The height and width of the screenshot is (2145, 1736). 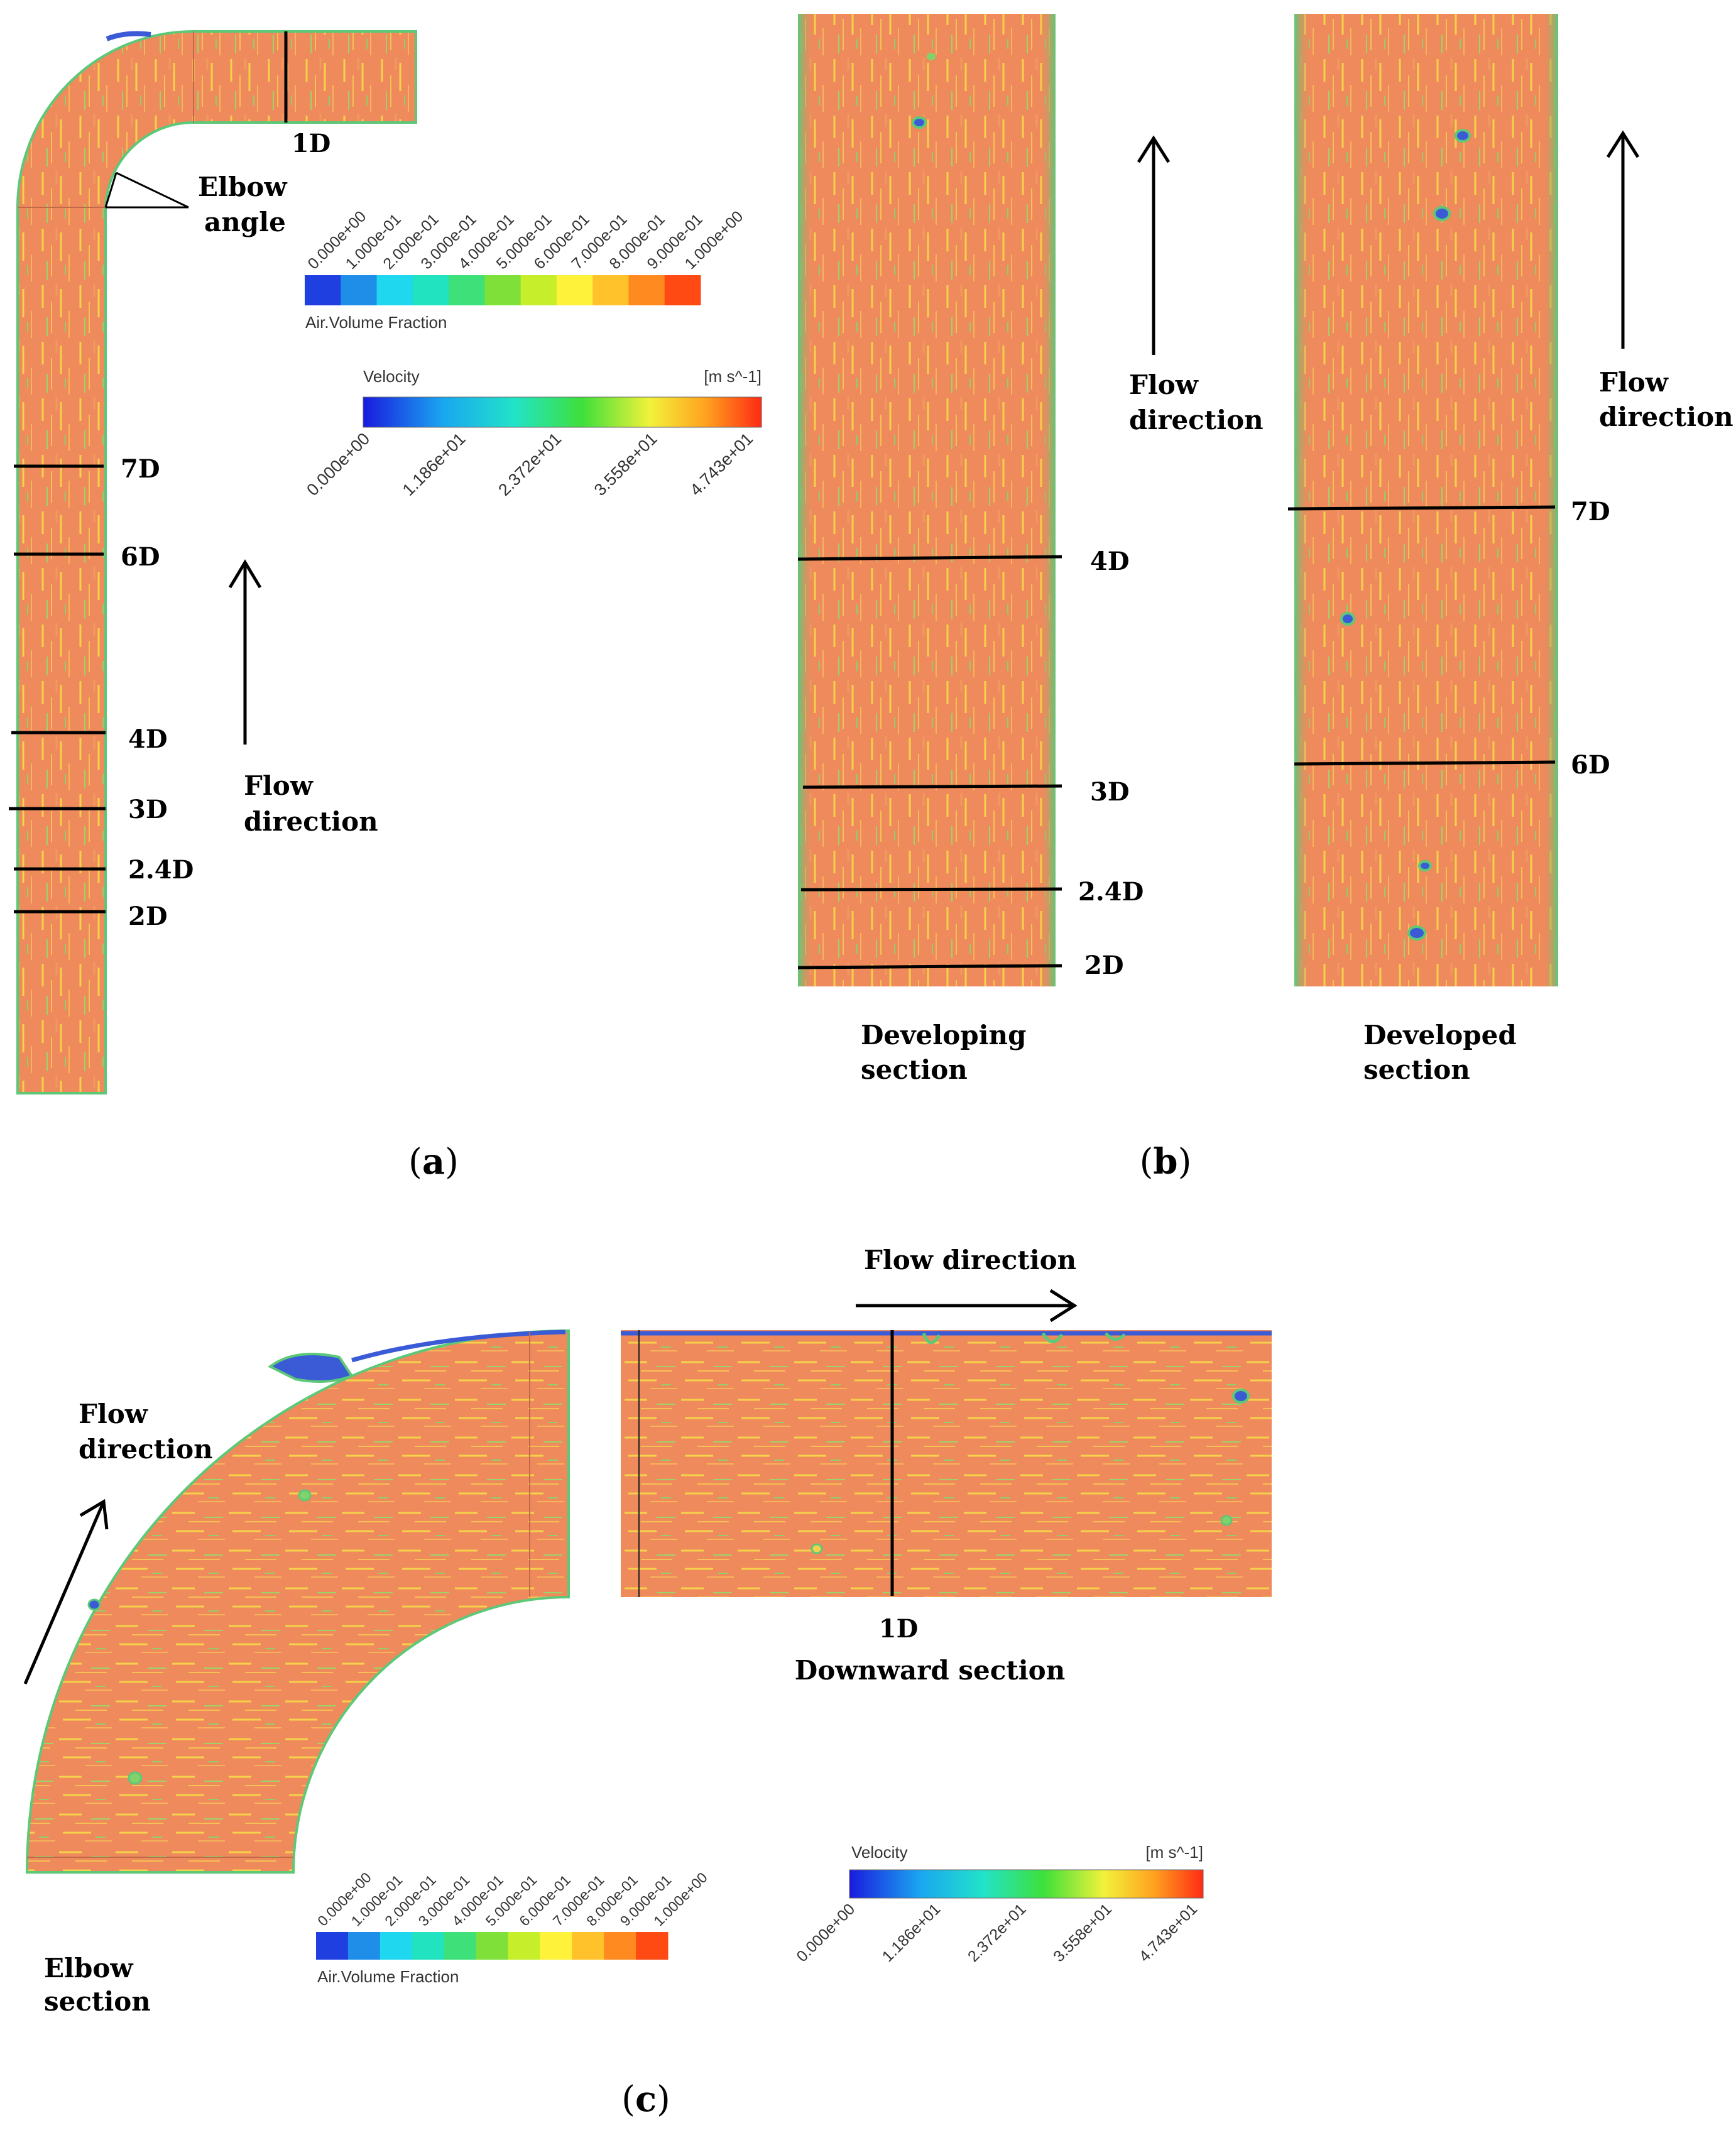 What do you see at coordinates (1164, 384) in the screenshot?
I see `flow-direction-developing-line1: Flow` at bounding box center [1164, 384].